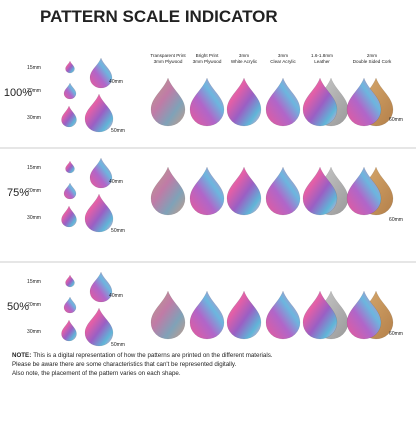 This screenshot has width=416, height=421. Describe the element at coordinates (21, 355) in the screenshot. I see `note-label: NOTE:` at that location.